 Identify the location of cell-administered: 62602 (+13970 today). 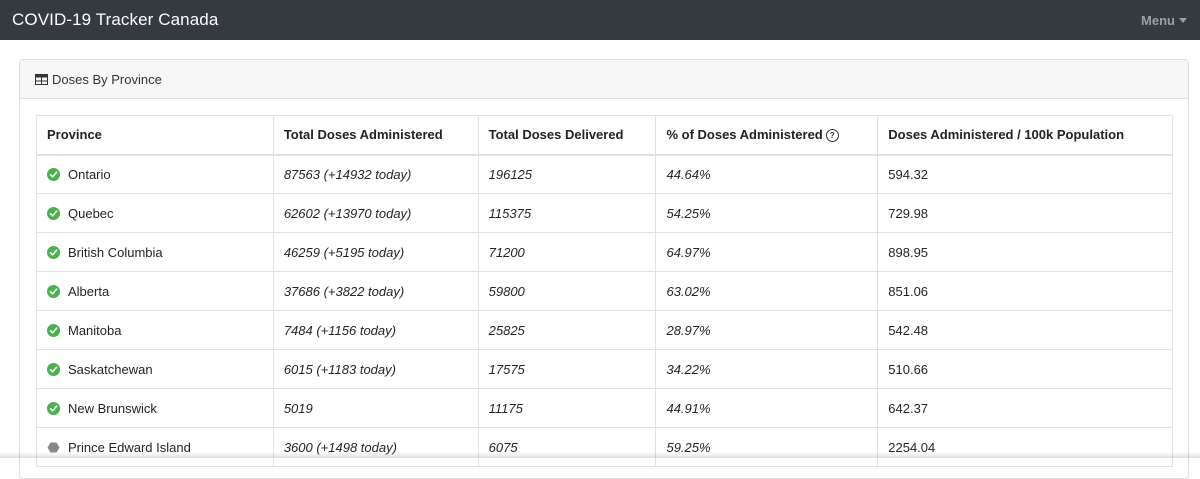
(375, 213).